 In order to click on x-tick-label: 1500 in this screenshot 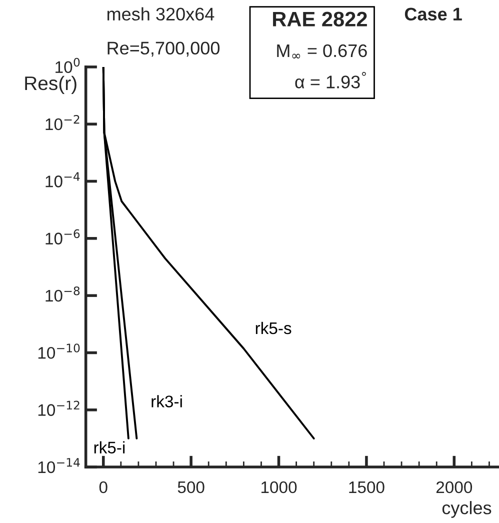, I will do `click(366, 487)`.